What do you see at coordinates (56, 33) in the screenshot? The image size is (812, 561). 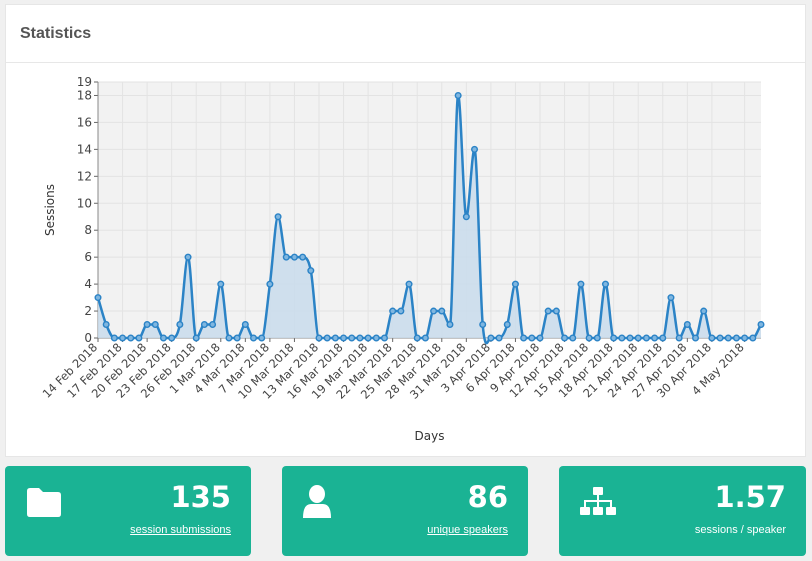 I see `panel-title: Statistics` at bounding box center [56, 33].